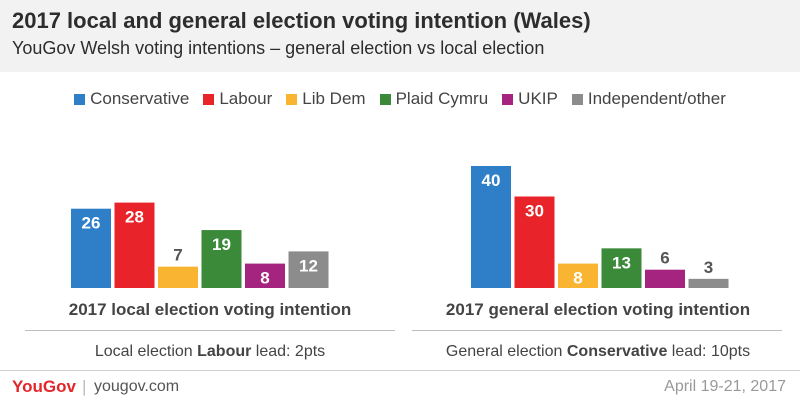 The height and width of the screenshot is (400, 800). Describe the element at coordinates (292, 99) in the screenshot. I see `legend-swatch-lib-dem` at that location.